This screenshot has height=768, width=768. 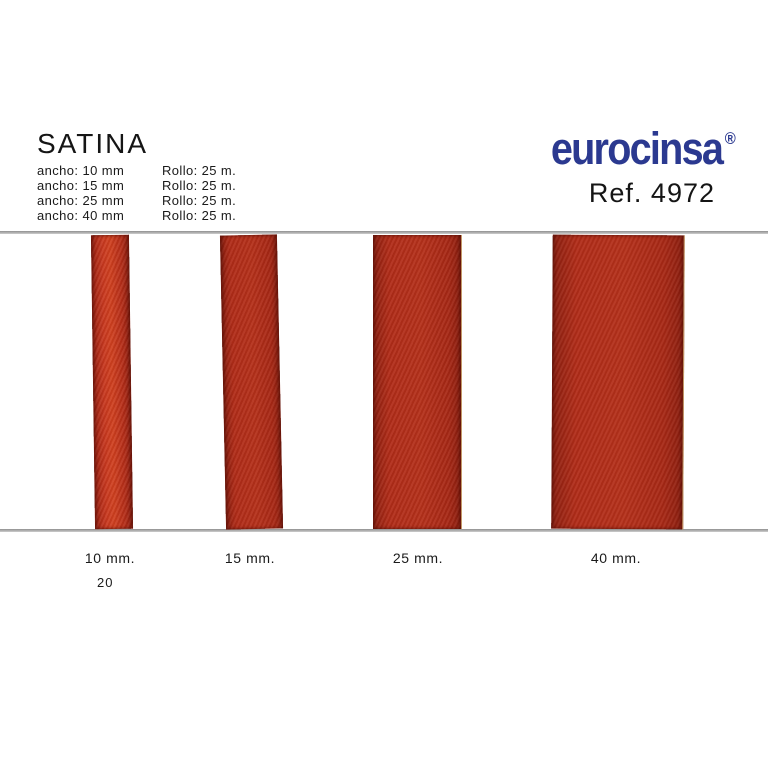 What do you see at coordinates (384, 530) in the screenshot?
I see `bottom-rule` at bounding box center [384, 530].